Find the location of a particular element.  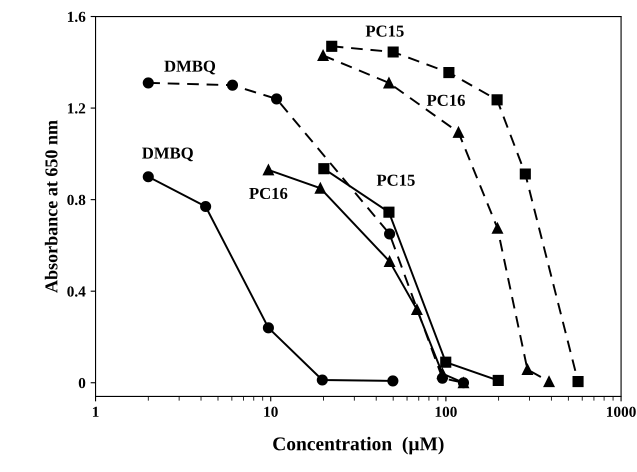

x-tick-label: 100 is located at coordinates (446, 411).